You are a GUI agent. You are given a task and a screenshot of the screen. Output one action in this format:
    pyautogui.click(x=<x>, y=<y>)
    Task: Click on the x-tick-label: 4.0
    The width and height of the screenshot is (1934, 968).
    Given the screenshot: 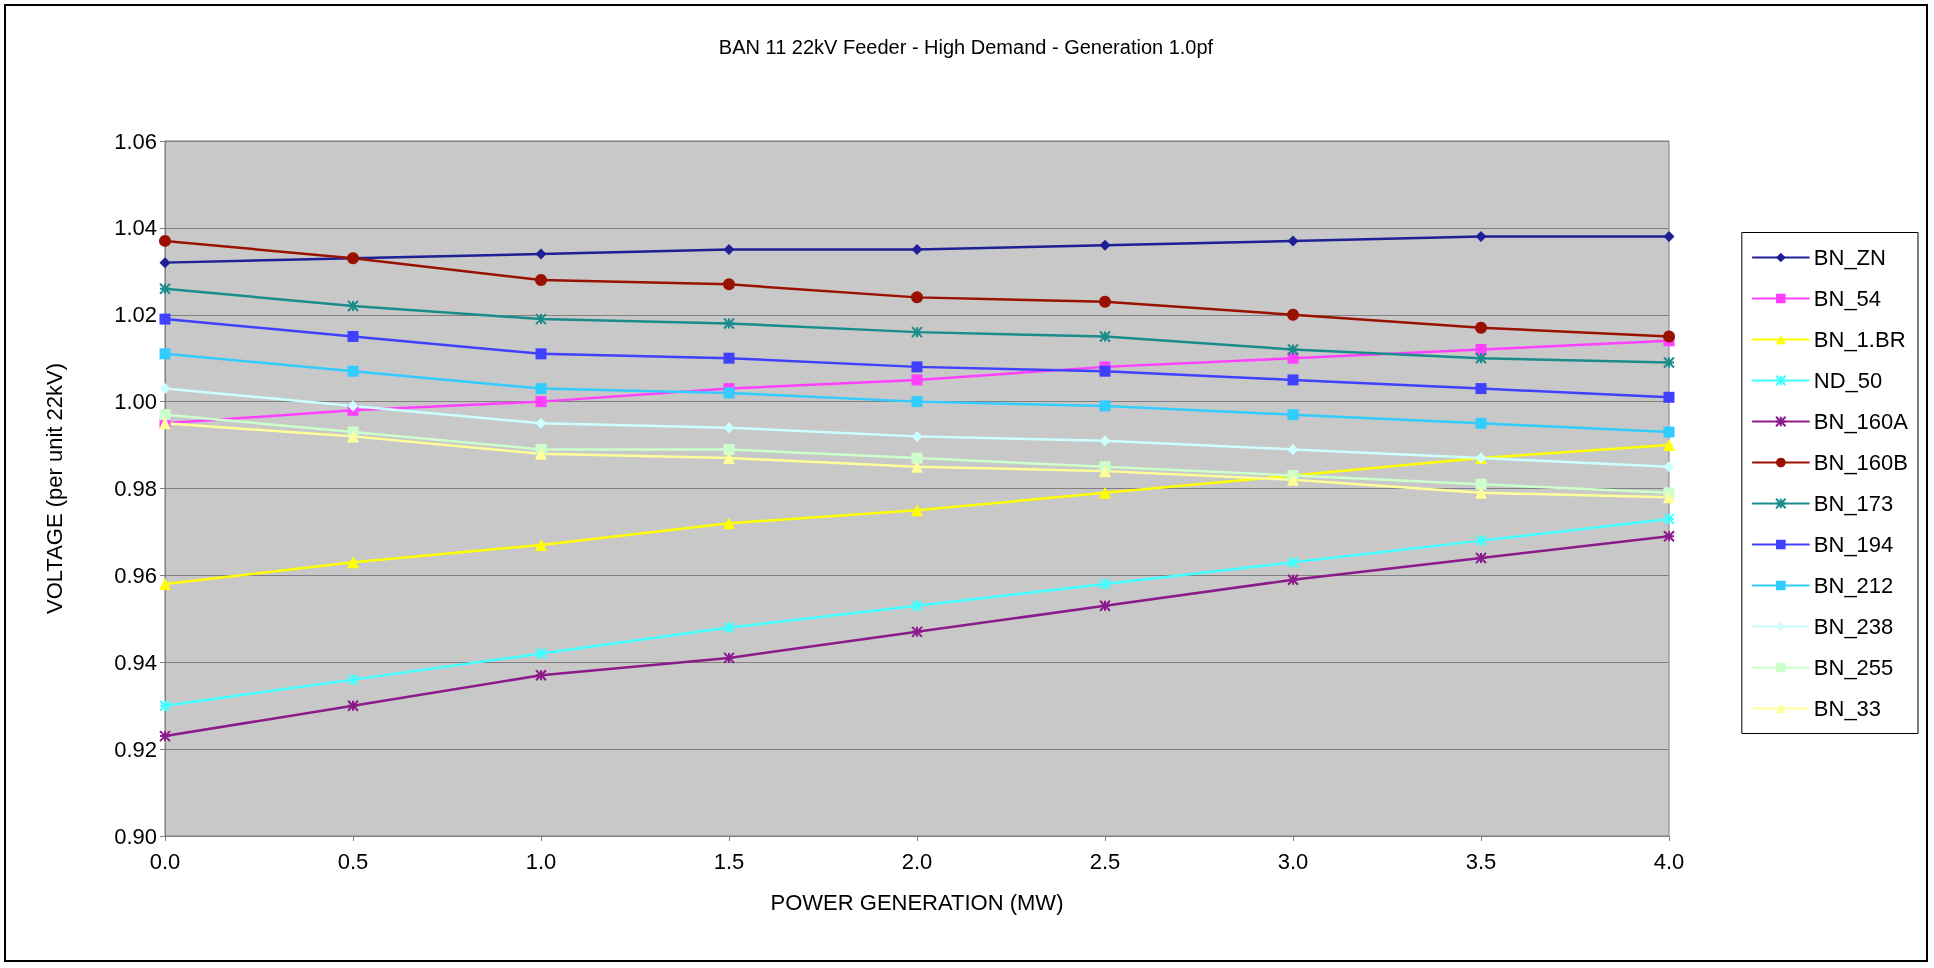 What is the action you would take?
    pyautogui.click(x=1669, y=861)
    